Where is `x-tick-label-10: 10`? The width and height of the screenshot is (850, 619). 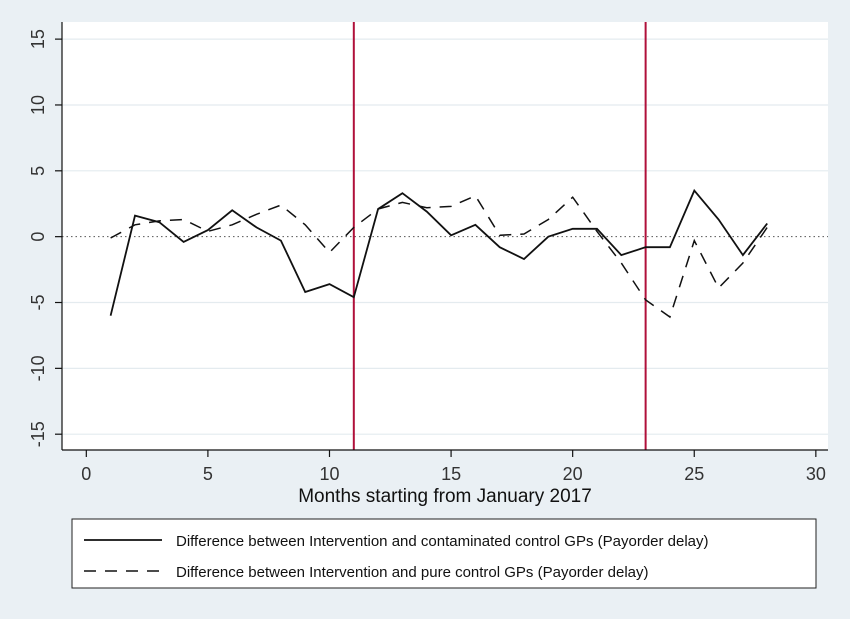 x-tick-label-10: 10 is located at coordinates (329, 474).